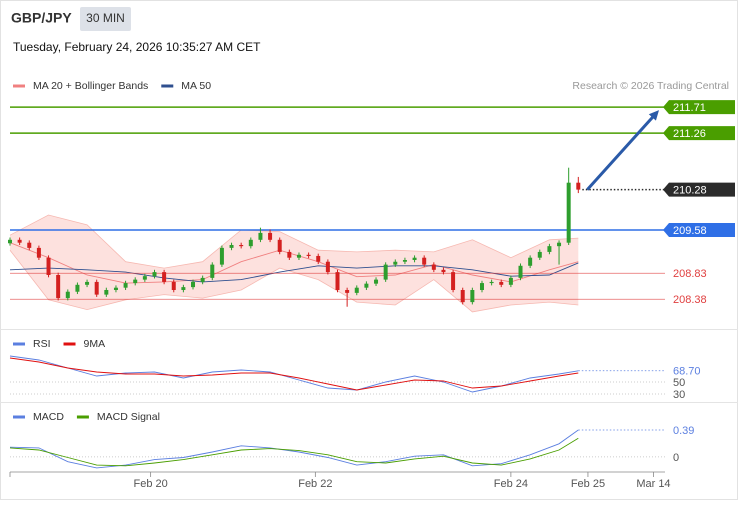 The image size is (738, 505). I want to click on legend-label: MACD Signal, so click(128, 417).